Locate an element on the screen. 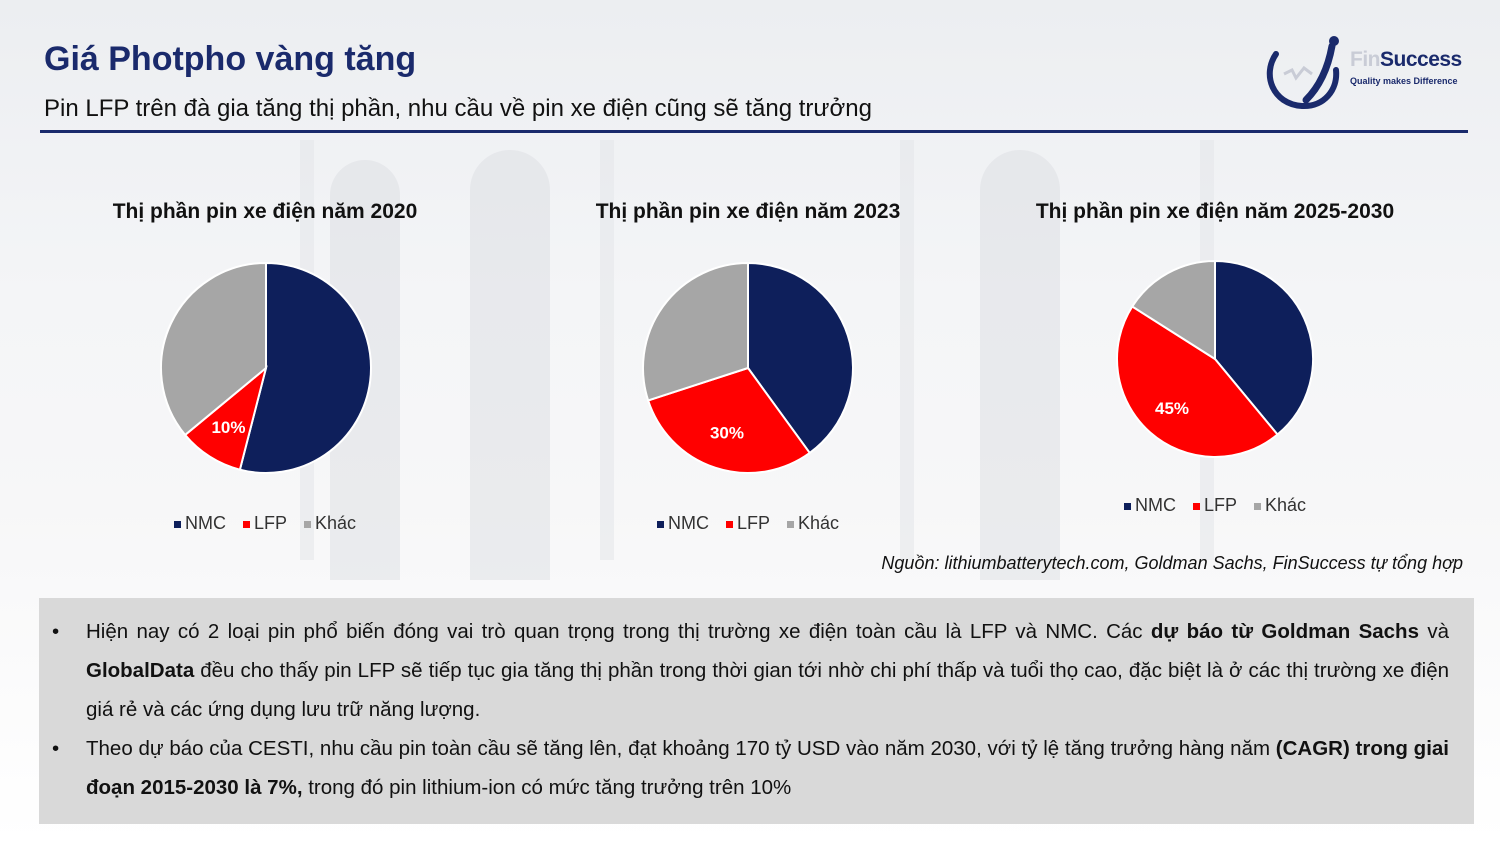 This screenshot has height=844, width=1500. pie-data-label: 10% is located at coordinates (228, 427).